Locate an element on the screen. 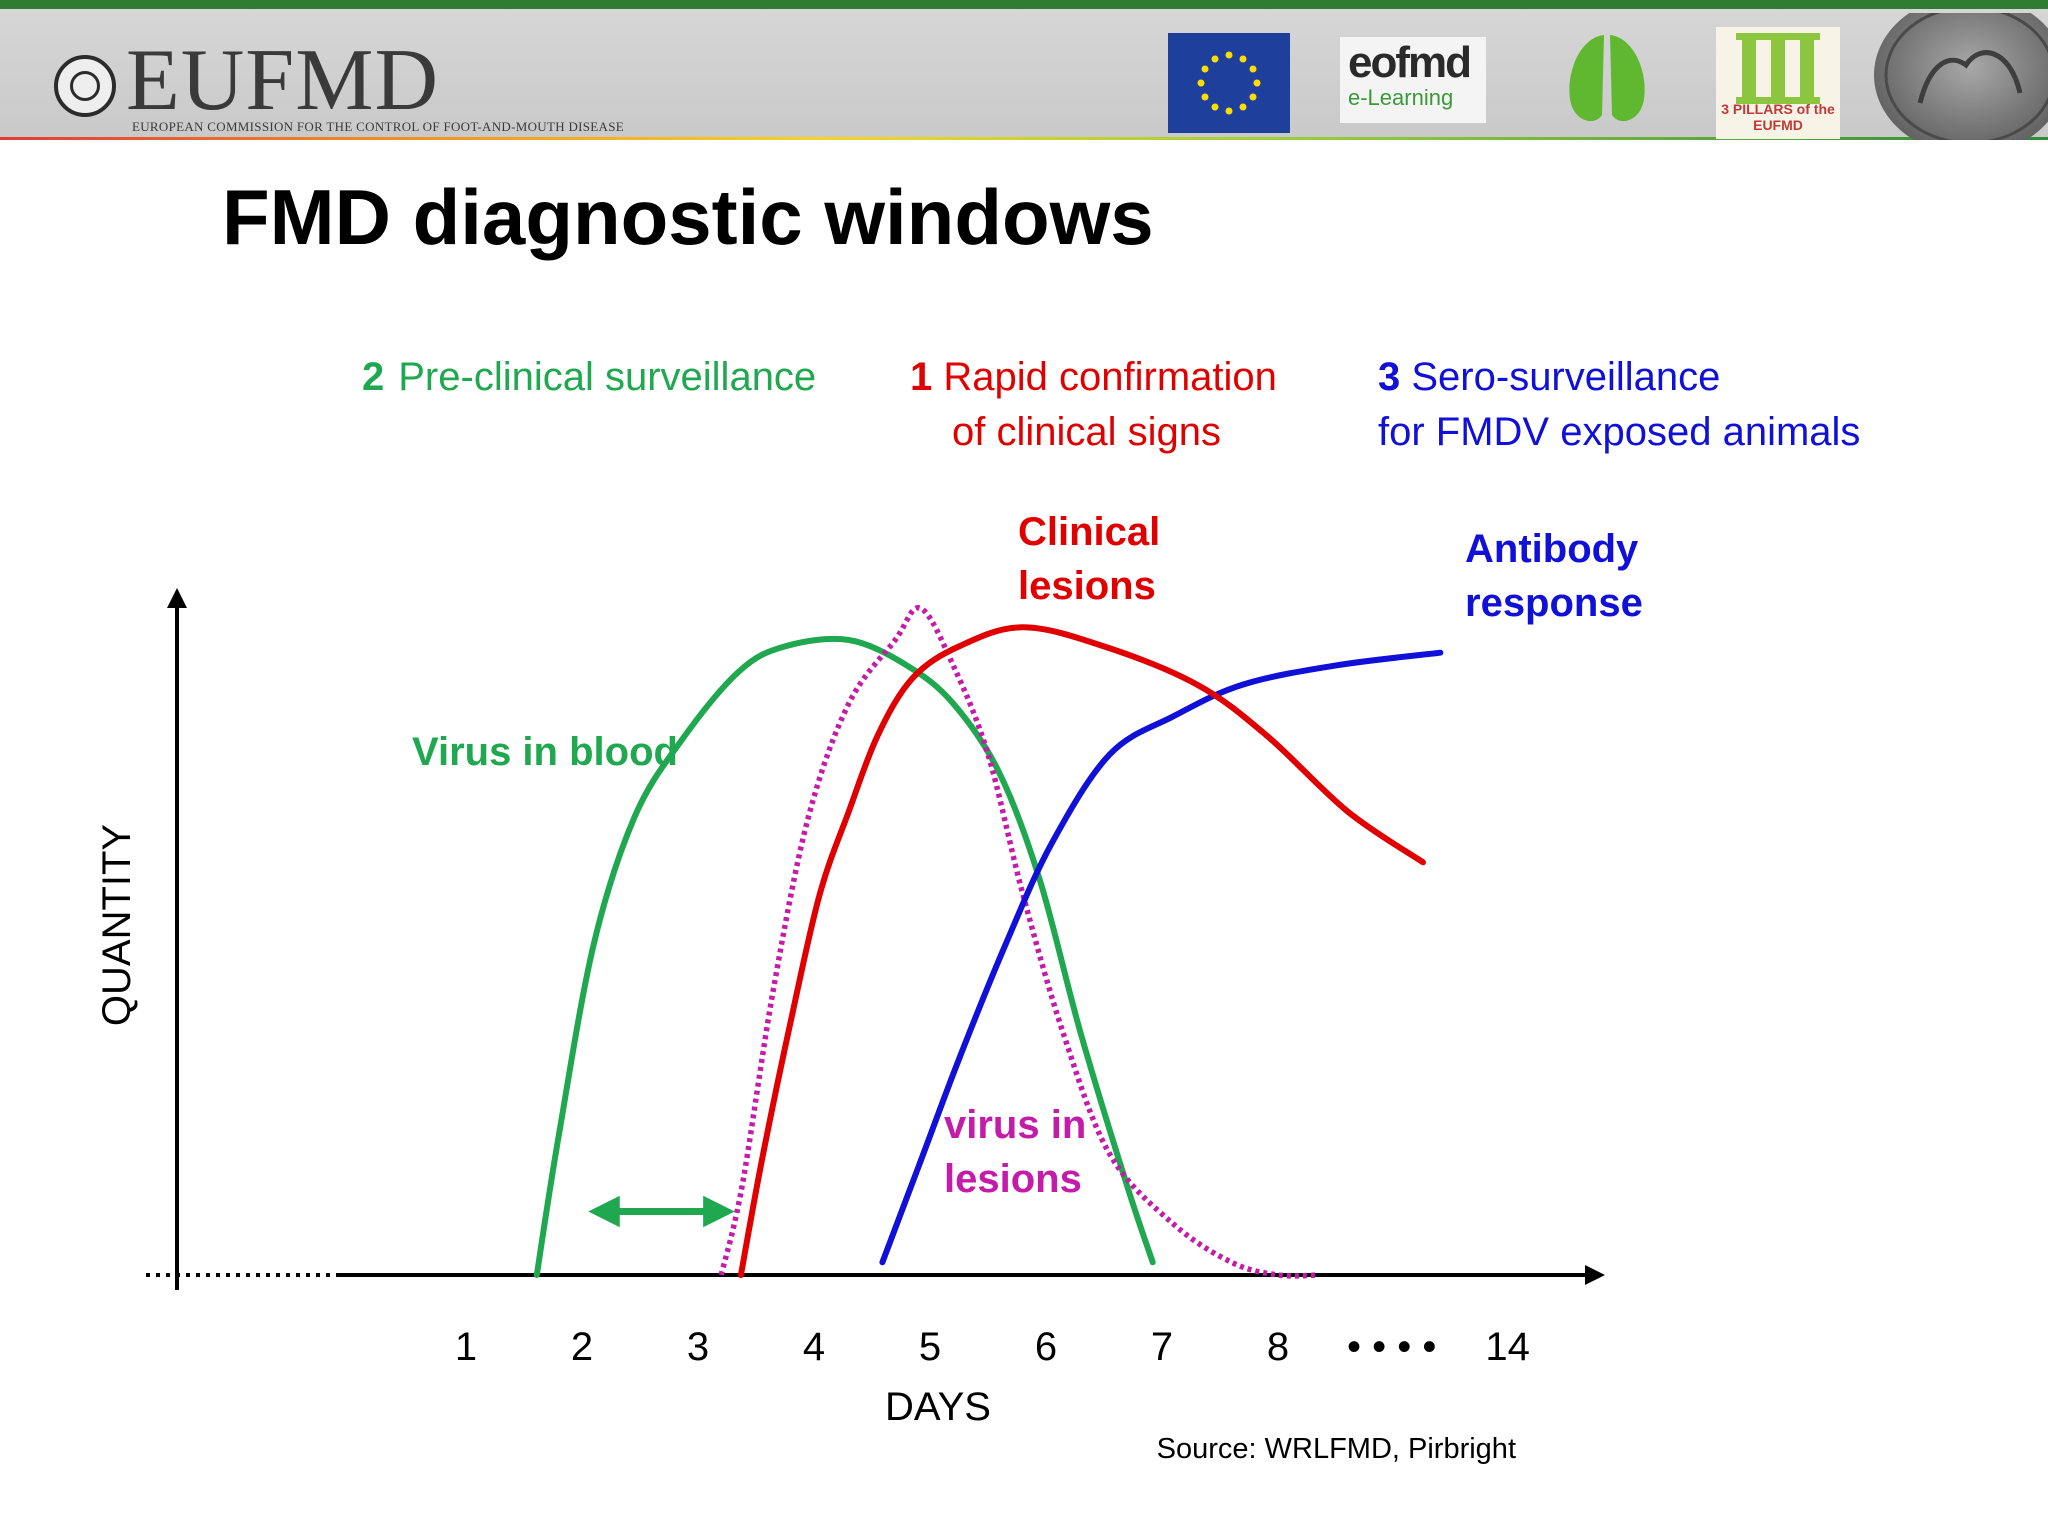 This screenshot has height=1536, width=2048. fao-logo-icon is located at coordinates (85, 86).